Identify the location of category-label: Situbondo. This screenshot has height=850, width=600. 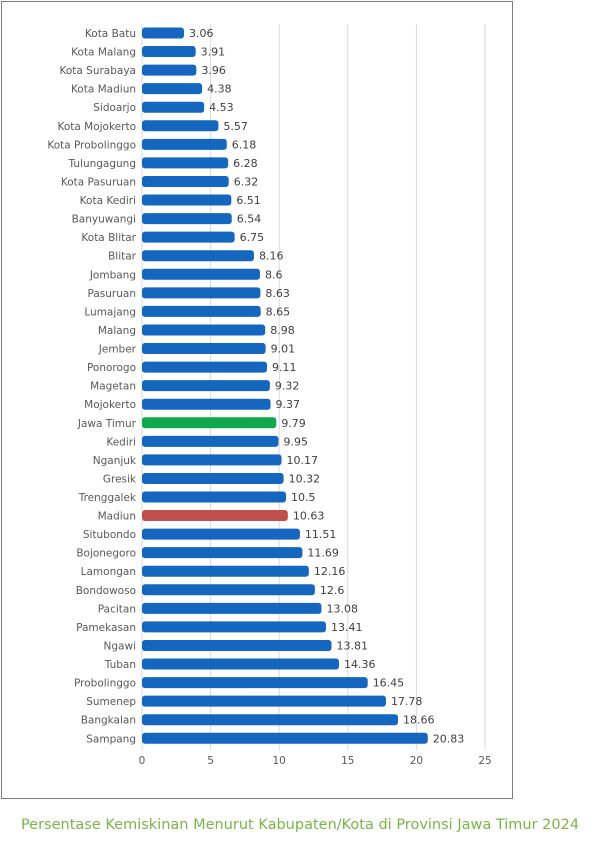
(109, 535).